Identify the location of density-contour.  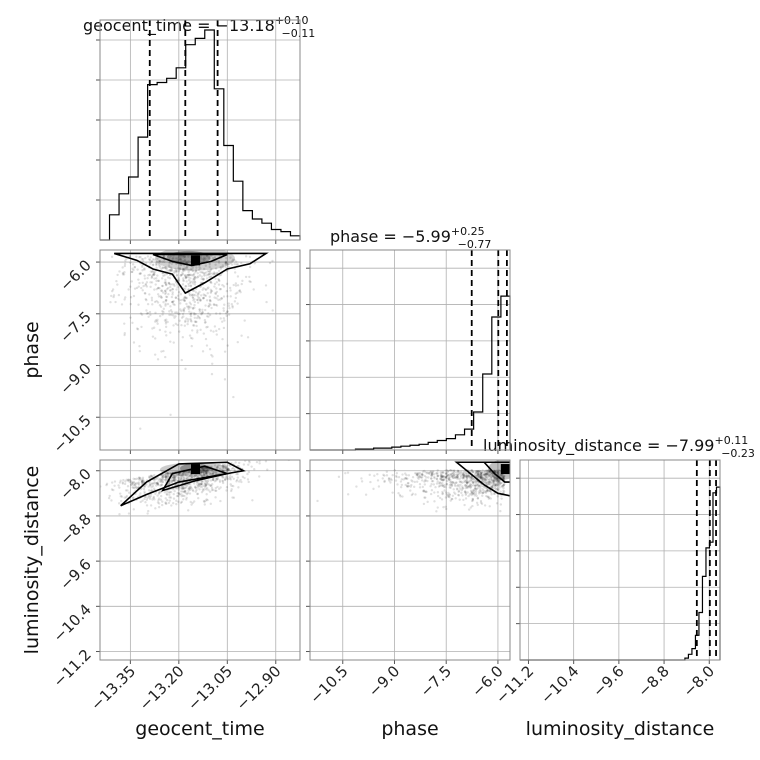
(190, 260).